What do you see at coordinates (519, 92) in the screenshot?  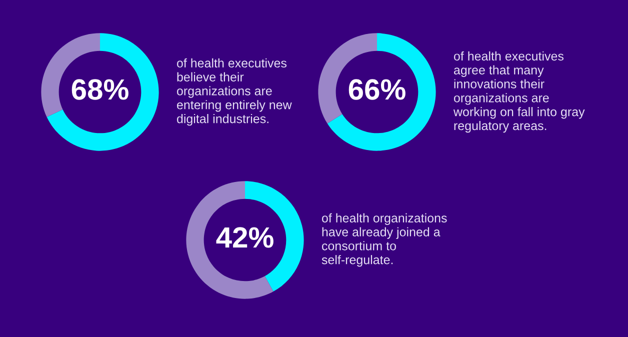 I see `text: of health executives agree that many innovations their organizations are working on fall into gray regulatory areas.` at bounding box center [519, 92].